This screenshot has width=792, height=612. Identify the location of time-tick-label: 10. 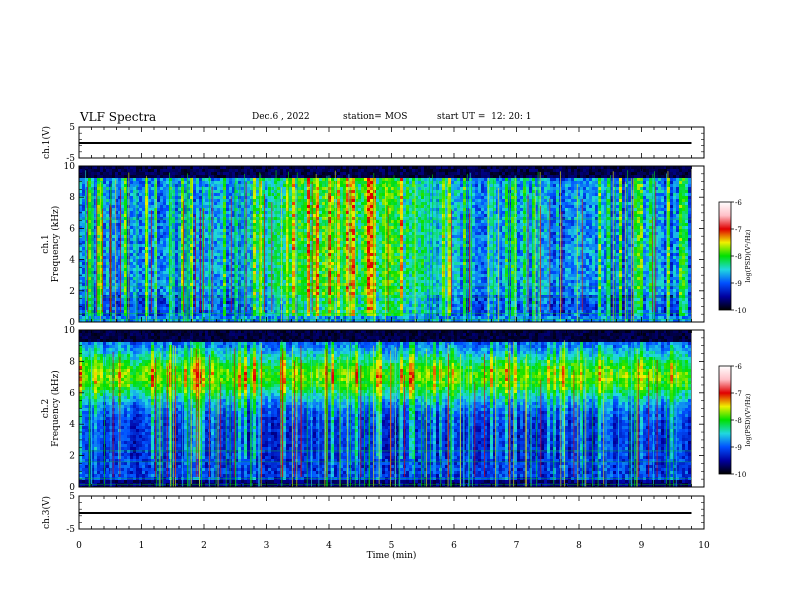
(704, 546).